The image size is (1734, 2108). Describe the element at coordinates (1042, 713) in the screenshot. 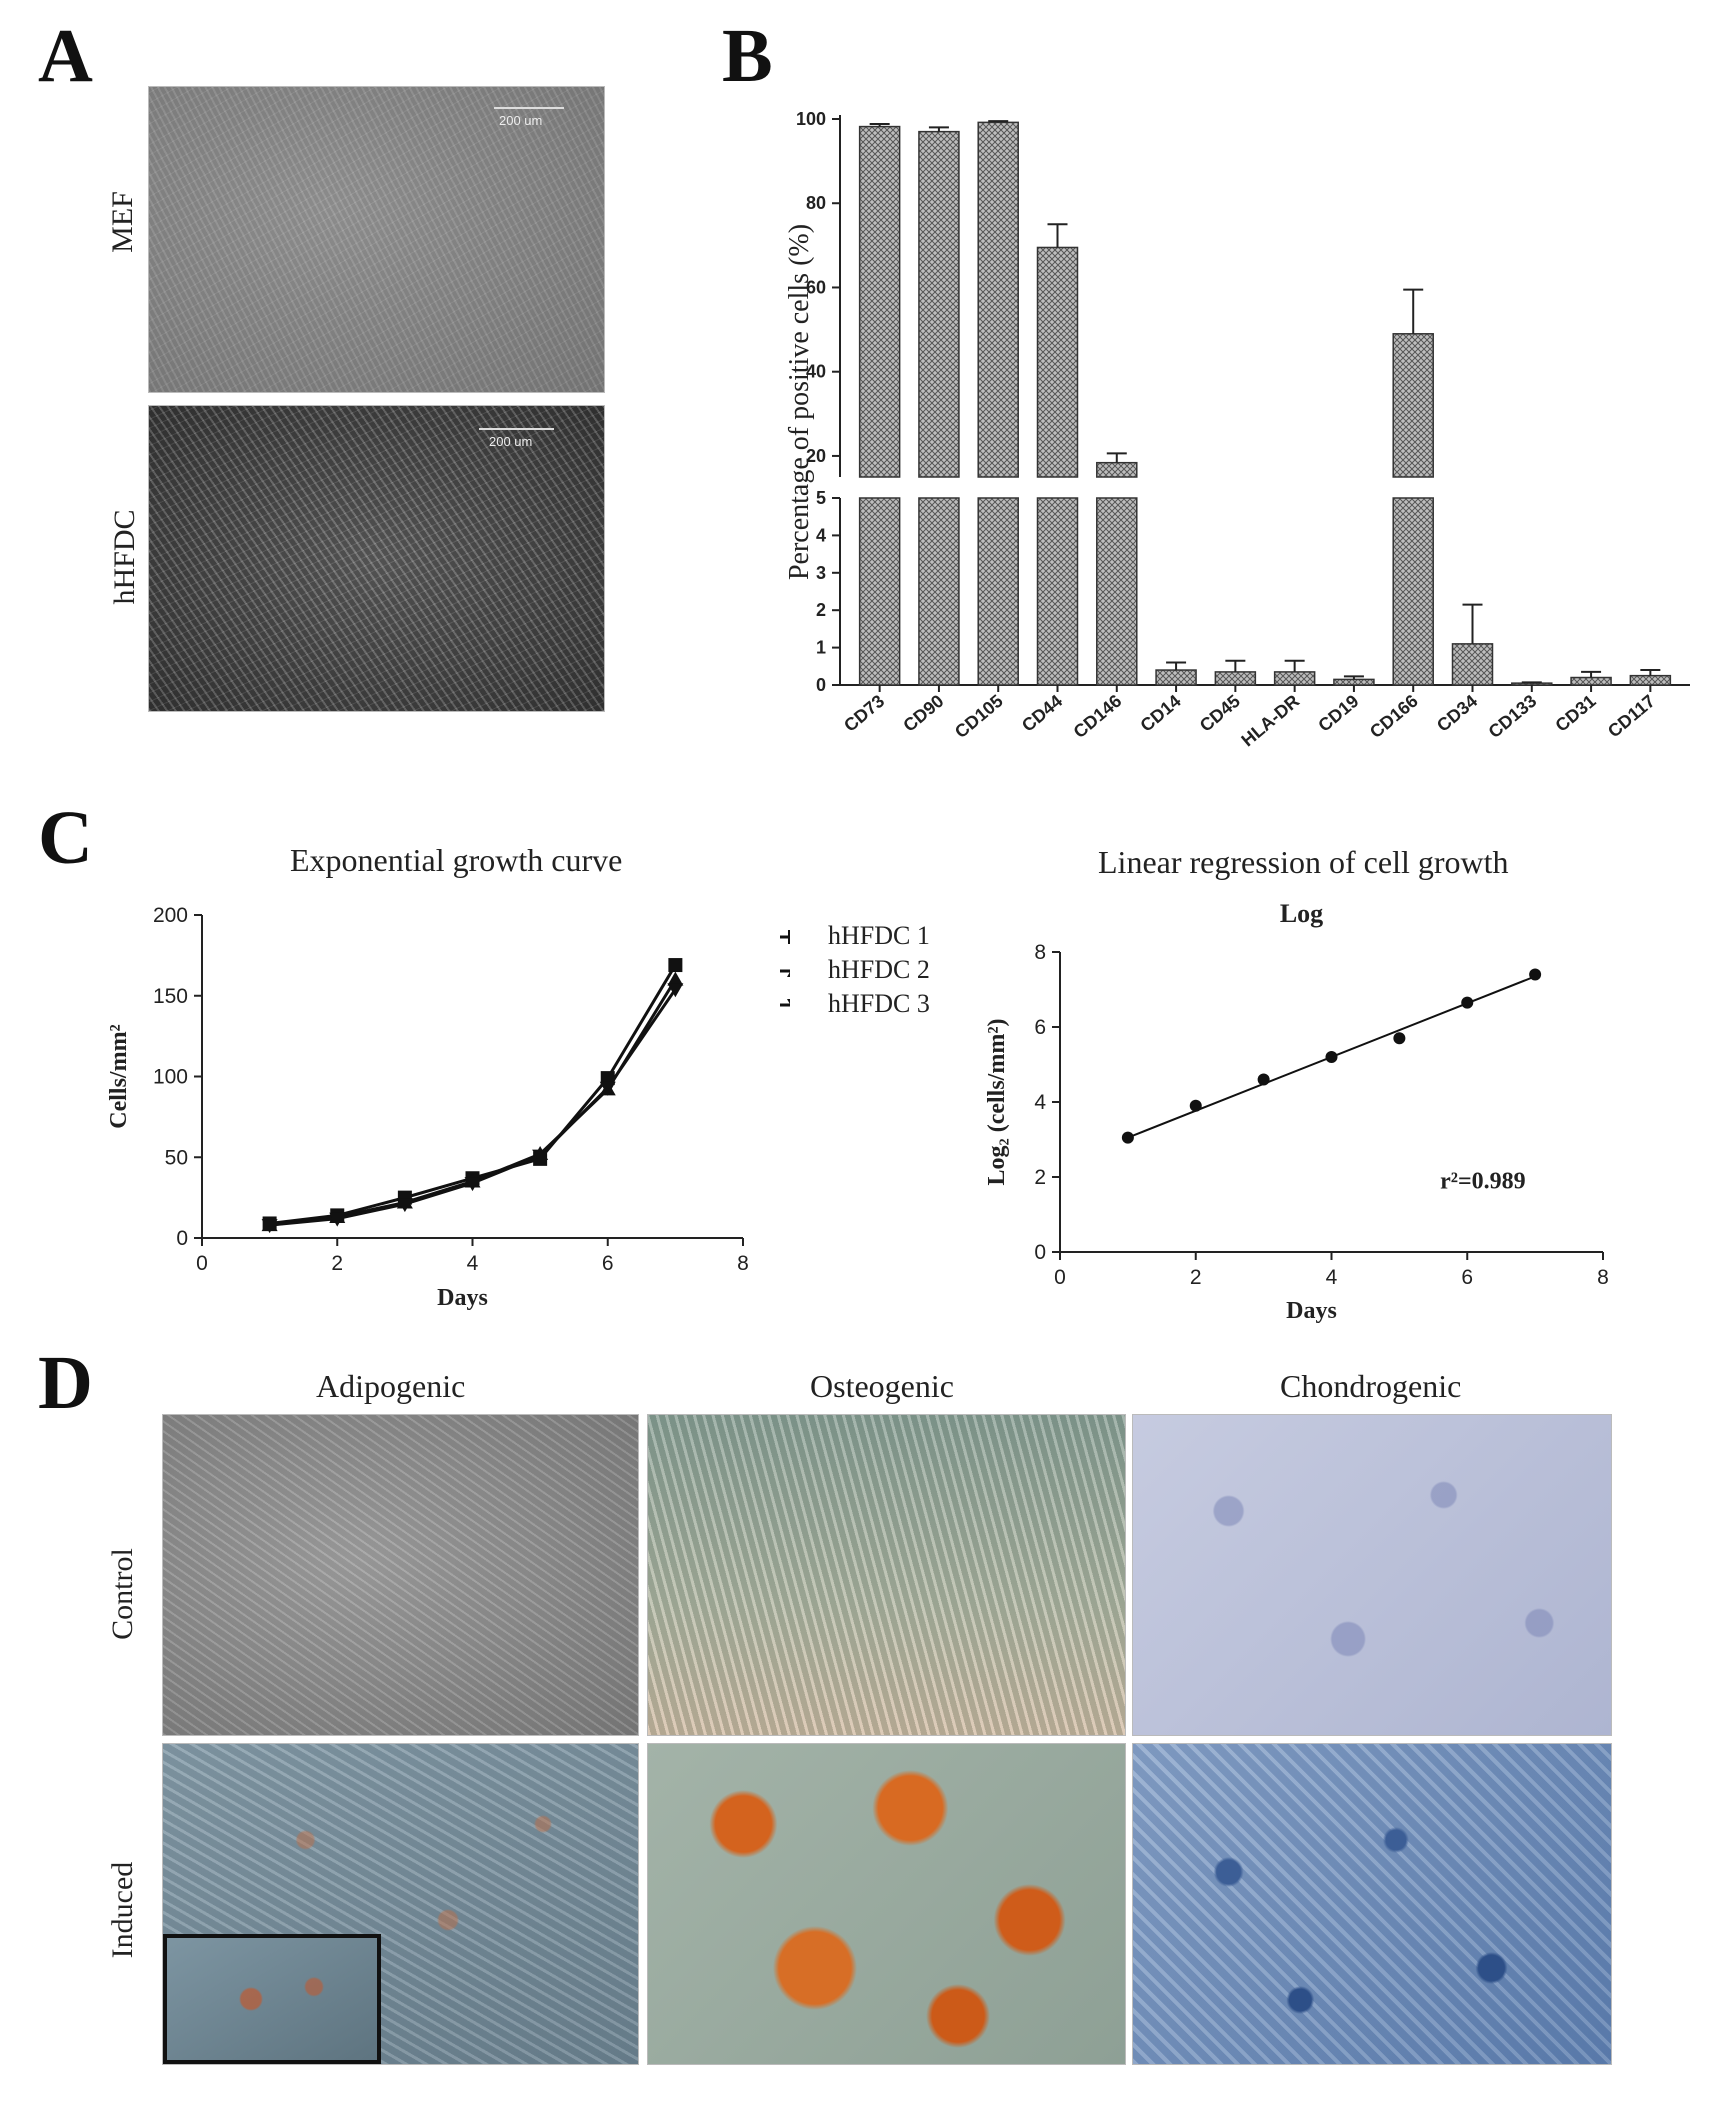

I see `x-tick-label-CD44: CD44` at that location.